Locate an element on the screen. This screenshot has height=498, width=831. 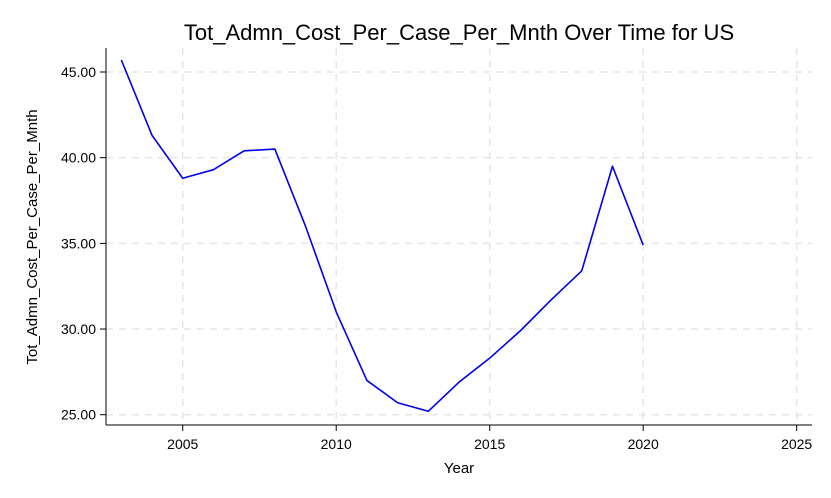
x-tick-label-2015: 2015 is located at coordinates (489, 444).